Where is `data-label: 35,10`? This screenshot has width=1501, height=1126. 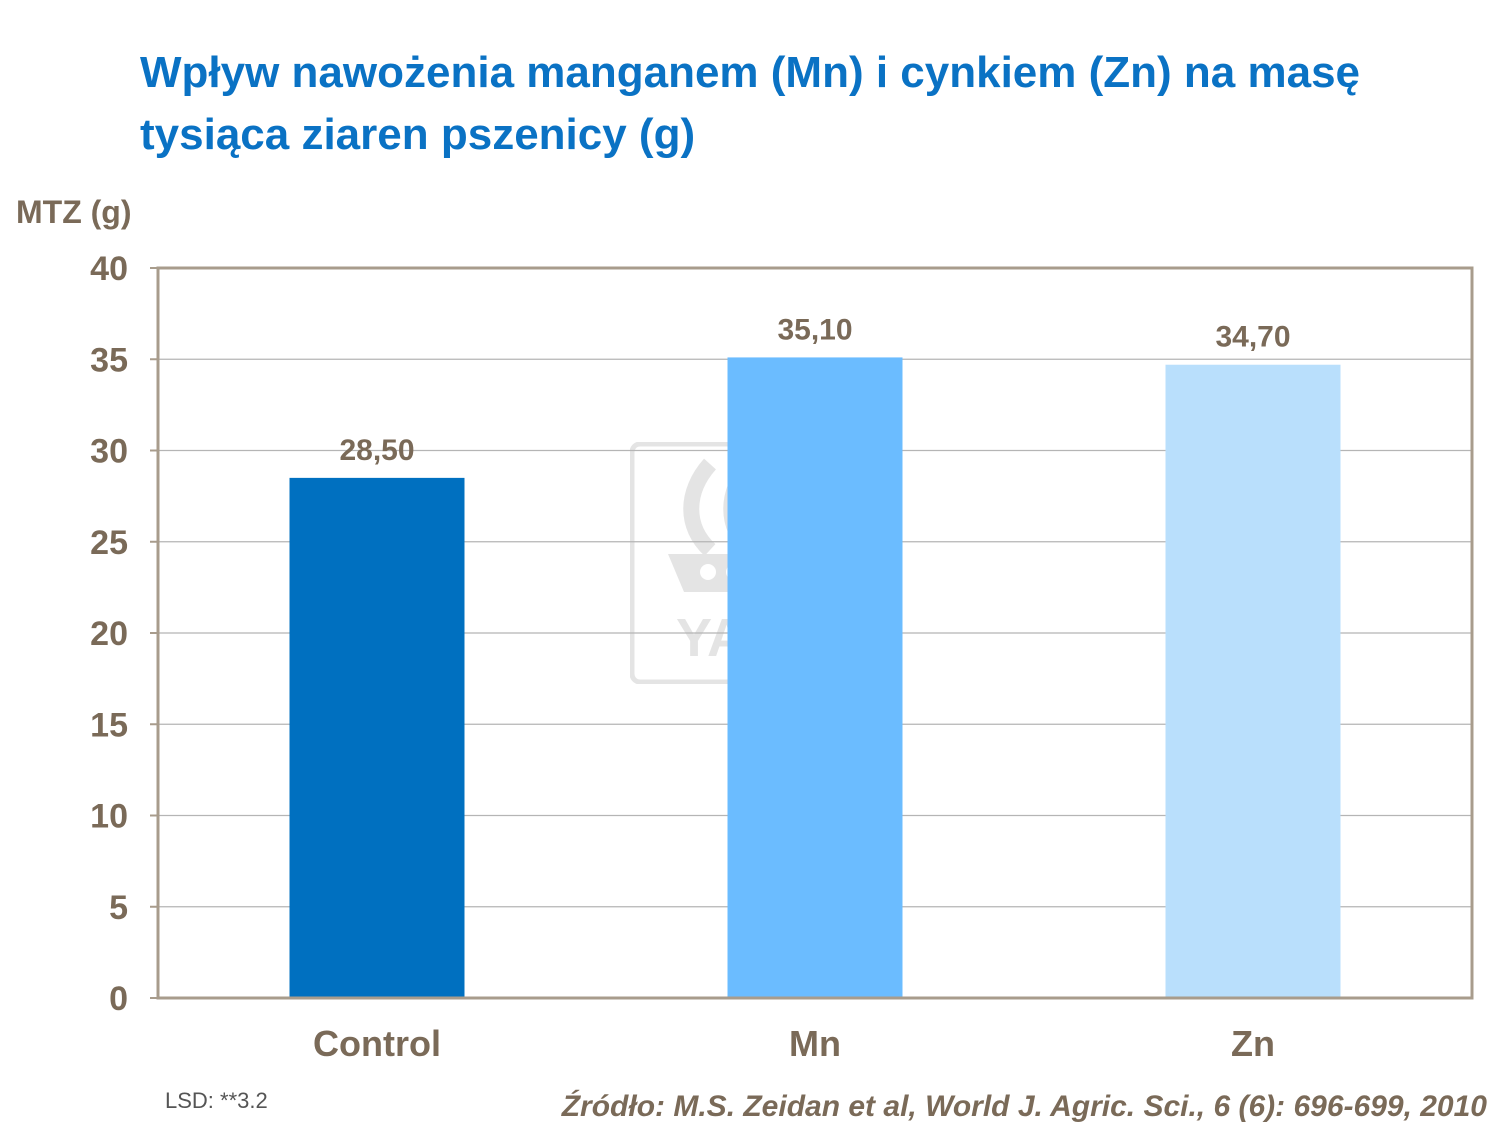
data-label: 35,10 is located at coordinates (814, 329).